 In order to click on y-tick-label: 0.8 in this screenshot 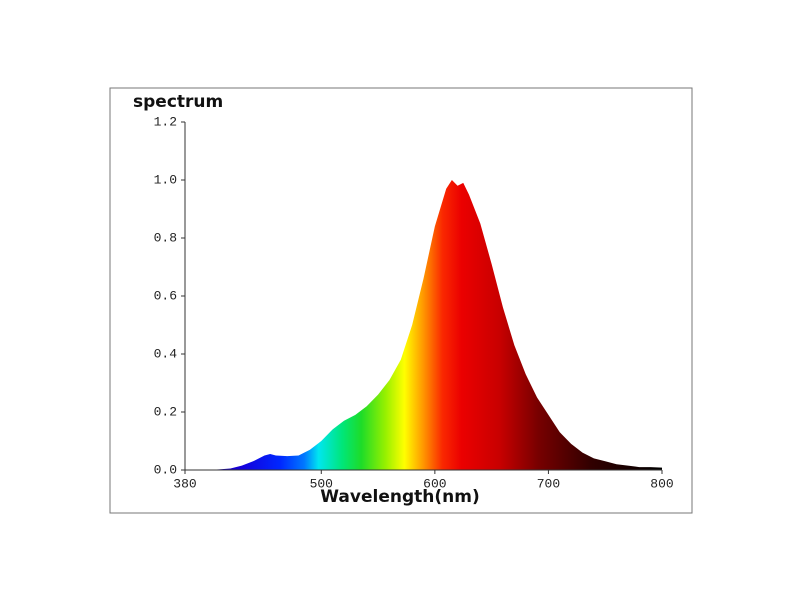, I will do `click(165, 237)`.